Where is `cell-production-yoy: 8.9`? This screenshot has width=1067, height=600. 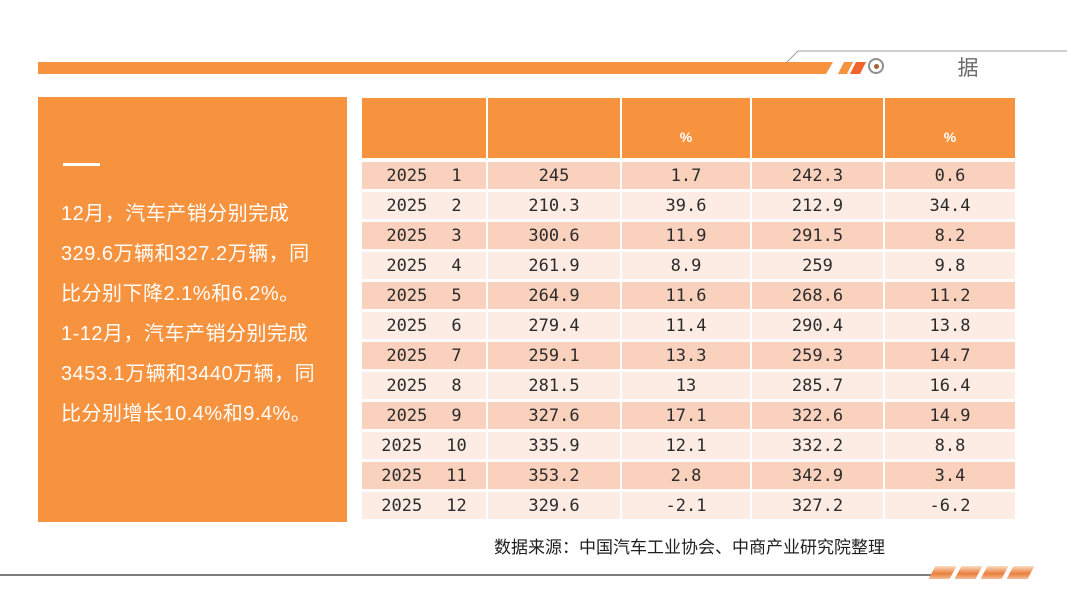
cell-production-yoy: 8.9 is located at coordinates (686, 265).